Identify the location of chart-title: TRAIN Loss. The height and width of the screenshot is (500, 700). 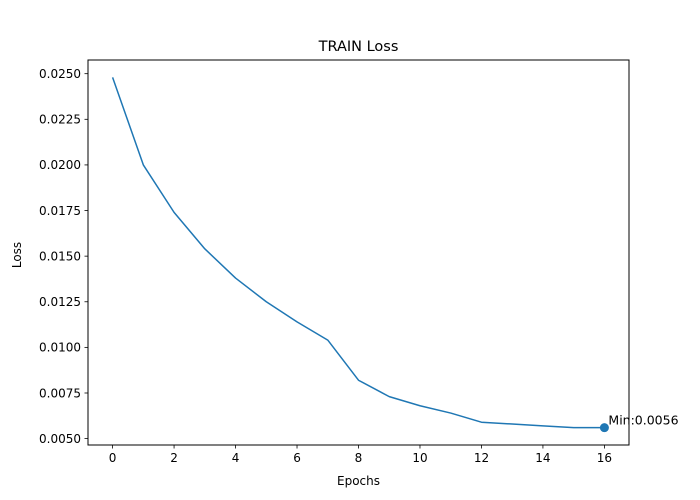
(358, 47).